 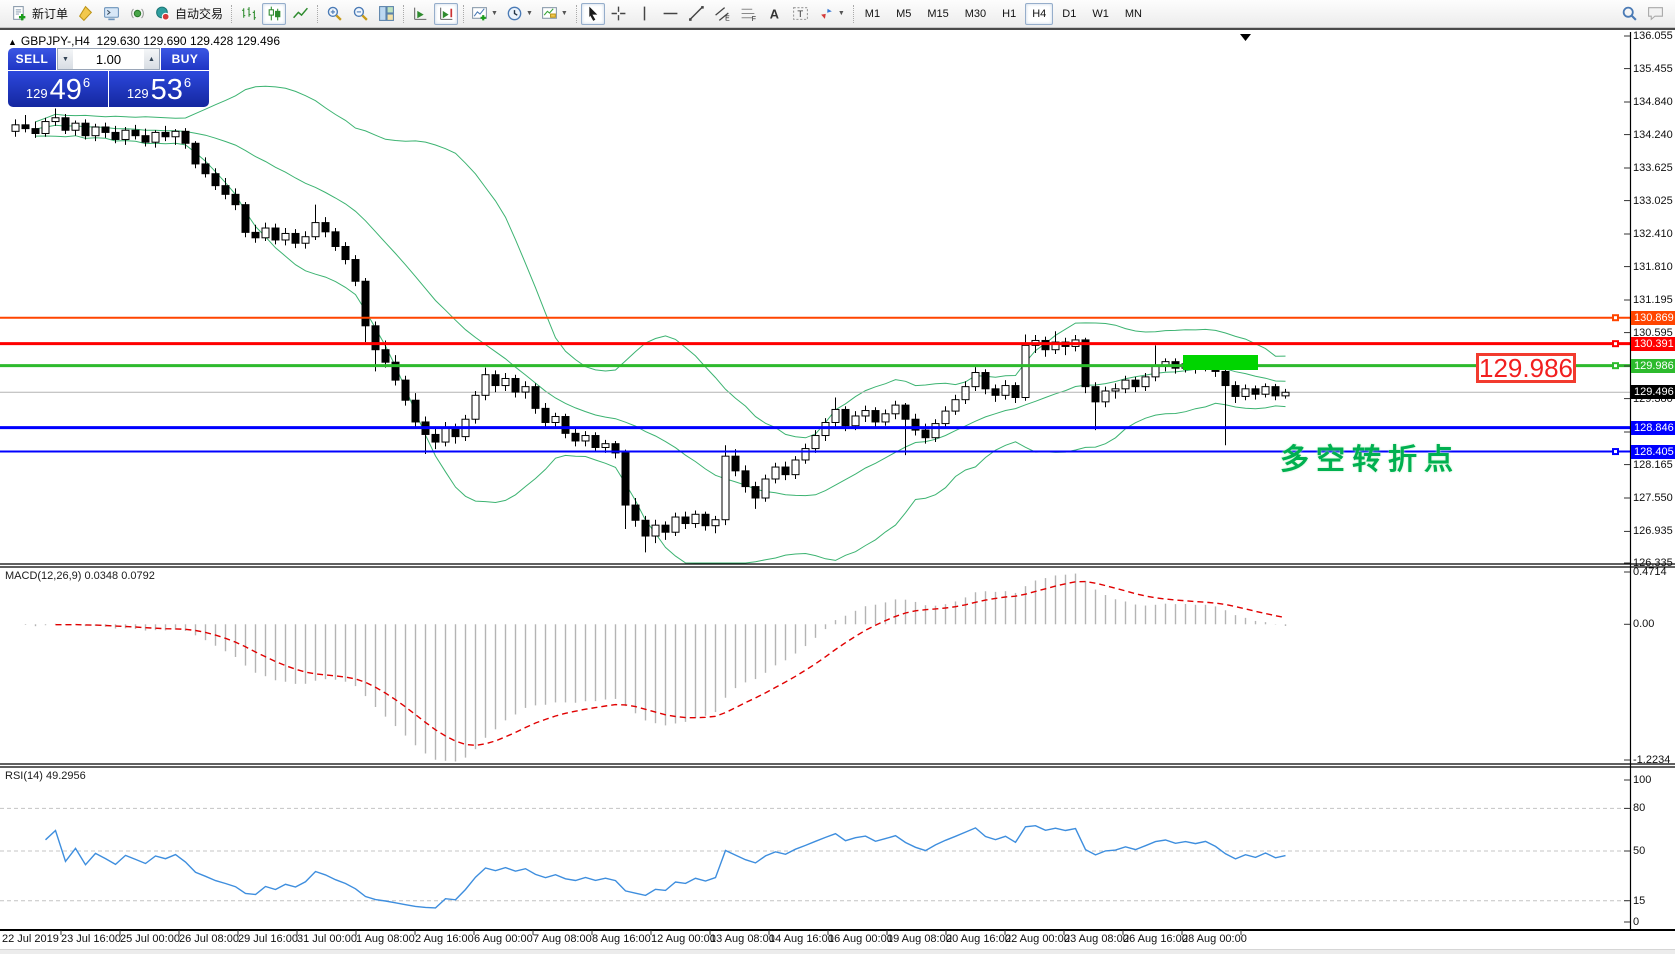 What do you see at coordinates (1220, 362) in the screenshot?
I see `highlight-rectangle-object` at bounding box center [1220, 362].